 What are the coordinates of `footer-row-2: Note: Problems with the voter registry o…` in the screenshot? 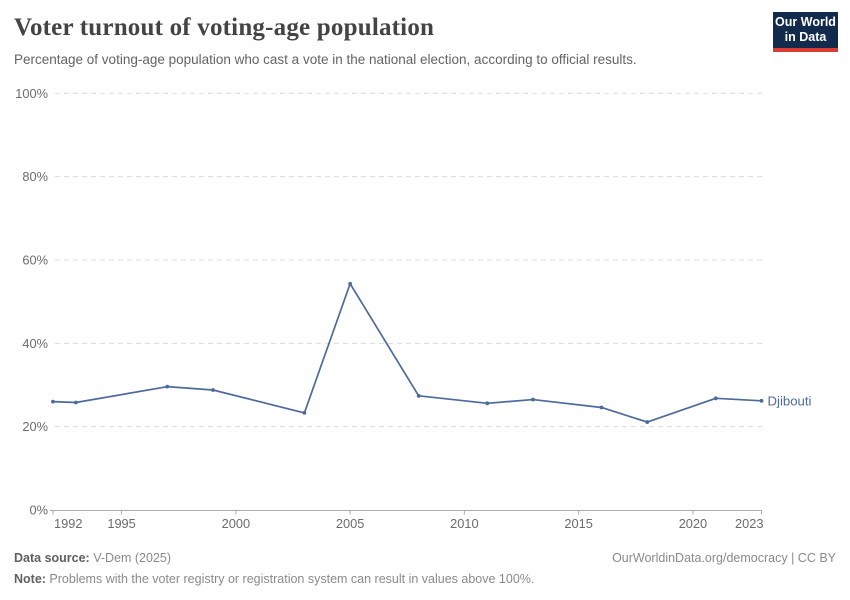 It's located at (425, 579).